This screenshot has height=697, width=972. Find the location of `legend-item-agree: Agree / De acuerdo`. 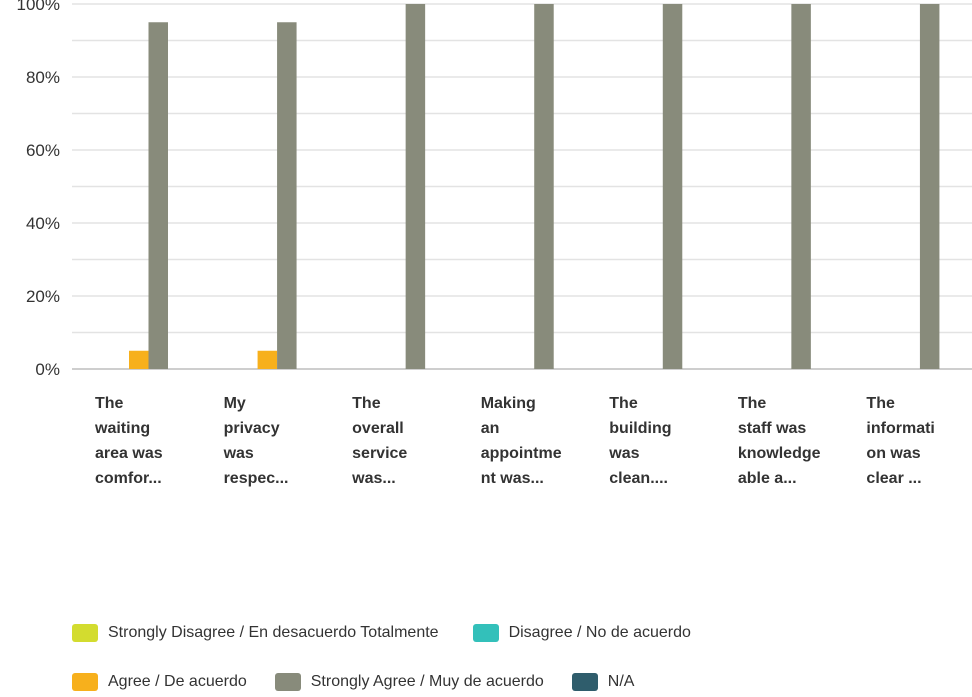

legend-item-agree: Agree / De acuerdo is located at coordinates (159, 682).